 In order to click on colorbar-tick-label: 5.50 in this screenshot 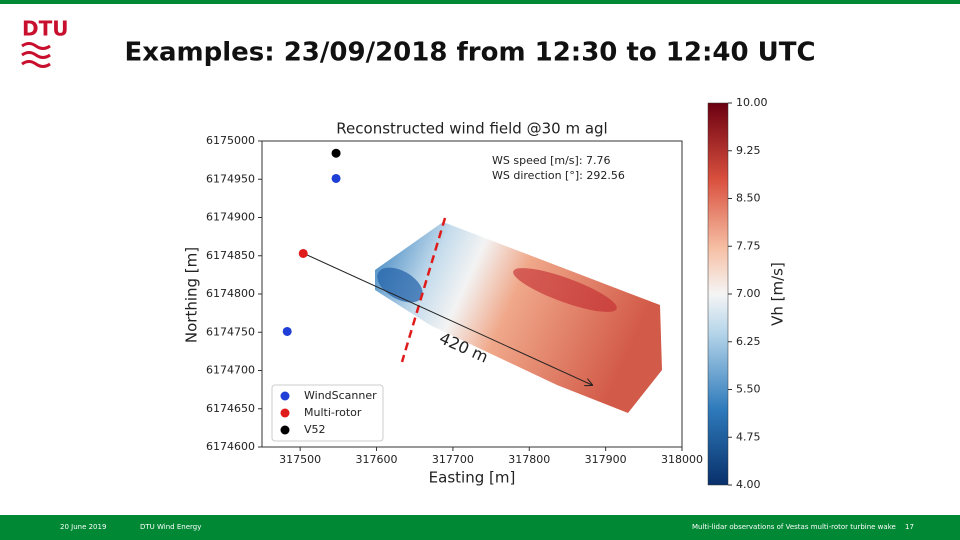, I will do `click(748, 389)`.